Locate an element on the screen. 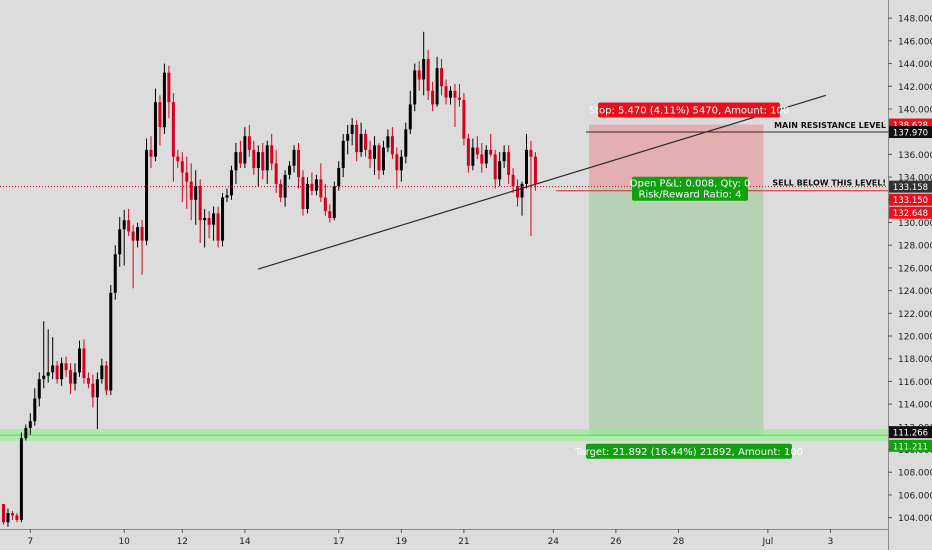 This screenshot has height=554, width=932. y-tick-label: 134.000 is located at coordinates (915, 179).